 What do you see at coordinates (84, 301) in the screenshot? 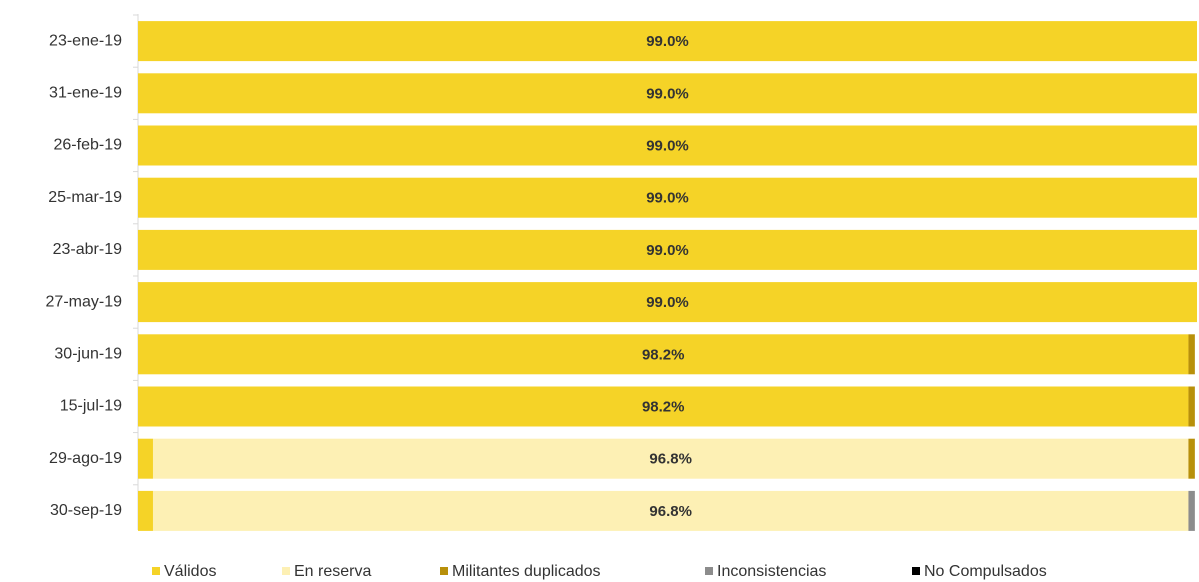
I see `y-tick-label: 27-may-19` at bounding box center [84, 301].